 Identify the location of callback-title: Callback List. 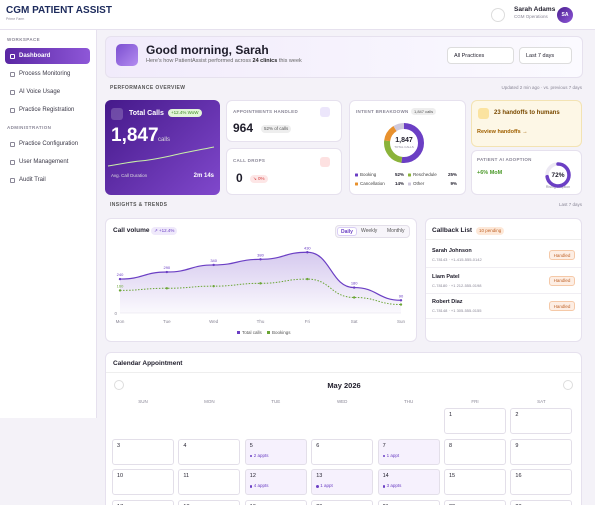
(452, 230).